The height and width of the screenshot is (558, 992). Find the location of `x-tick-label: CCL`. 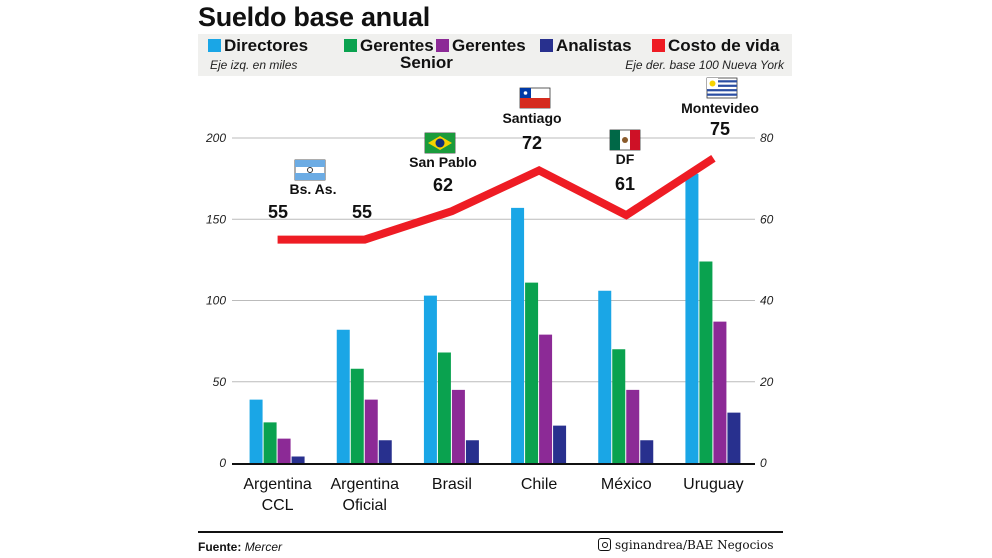

x-tick-label: CCL is located at coordinates (278, 505).